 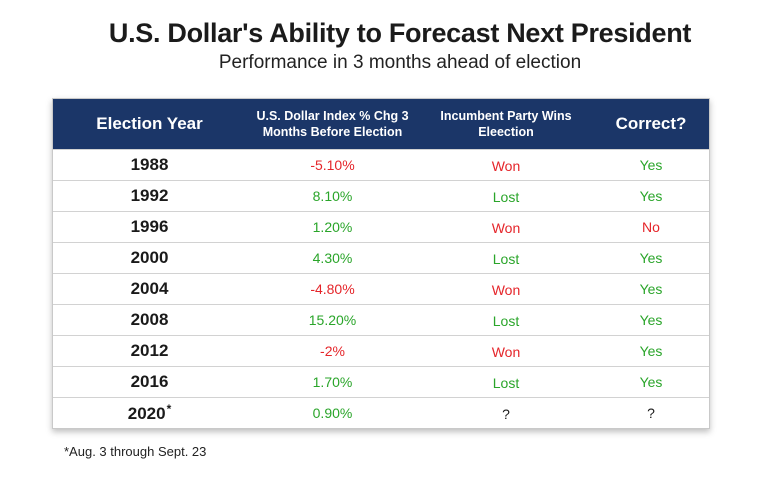 What do you see at coordinates (651, 123) in the screenshot?
I see `header-correct: Correct?` at bounding box center [651, 123].